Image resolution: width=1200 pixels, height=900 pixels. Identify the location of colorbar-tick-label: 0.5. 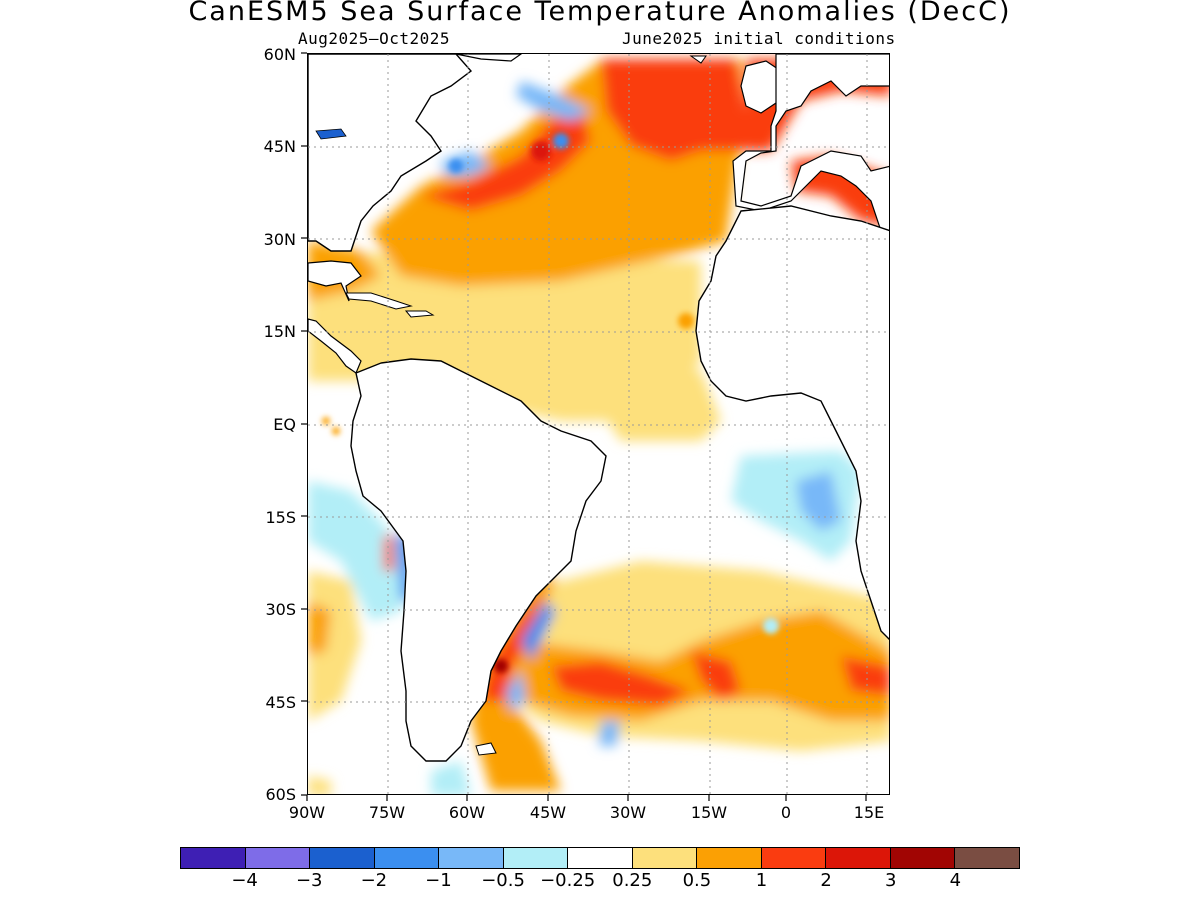
(697, 880).